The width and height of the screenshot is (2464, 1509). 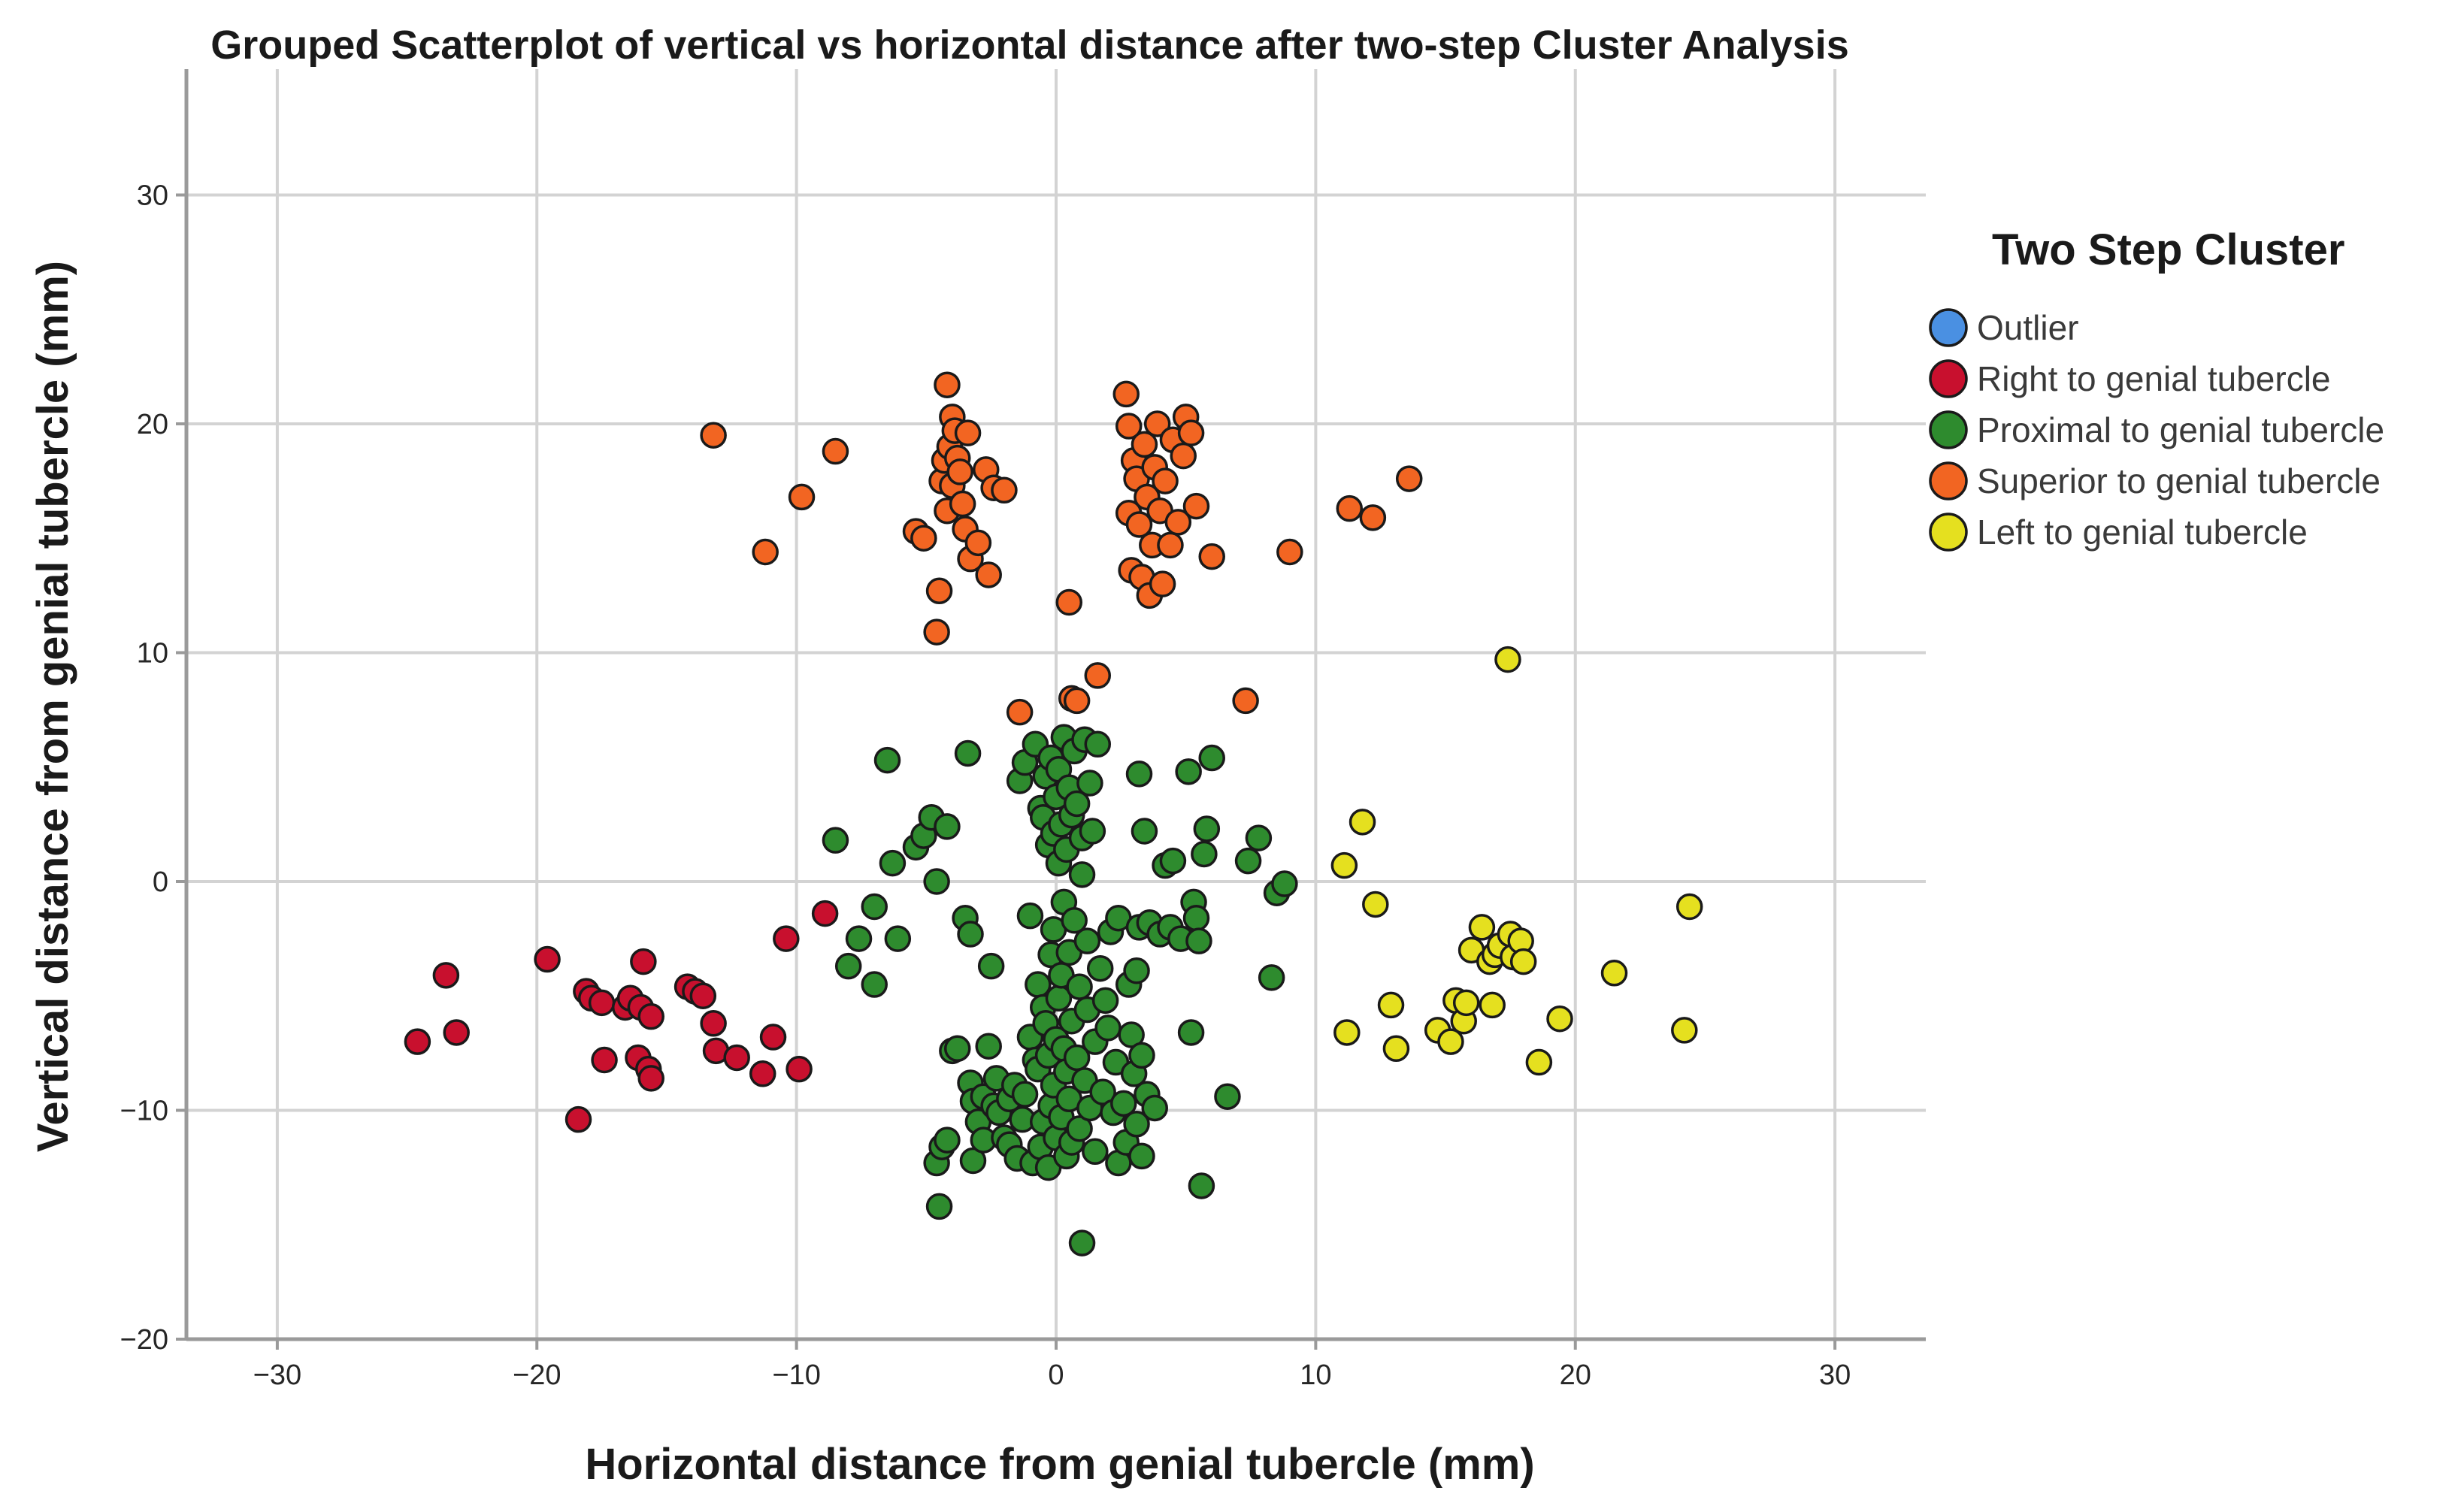 What do you see at coordinates (1056, 1375) in the screenshot?
I see `x-tick-label: 0` at bounding box center [1056, 1375].